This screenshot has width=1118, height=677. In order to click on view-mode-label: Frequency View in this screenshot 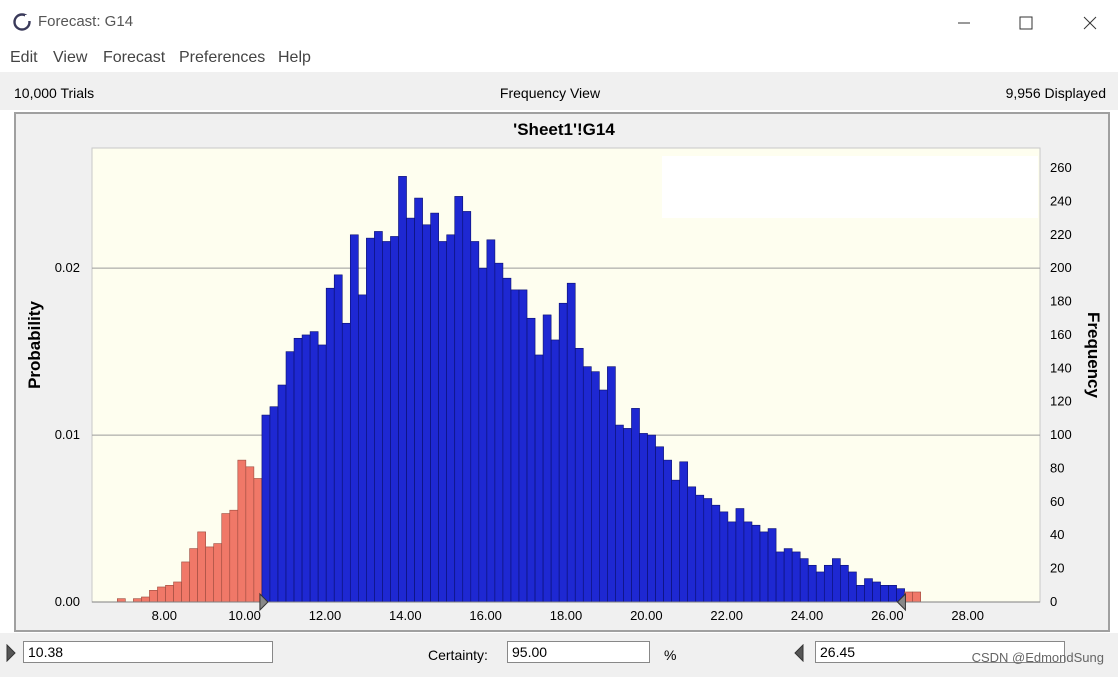, I will do `click(550, 93)`.